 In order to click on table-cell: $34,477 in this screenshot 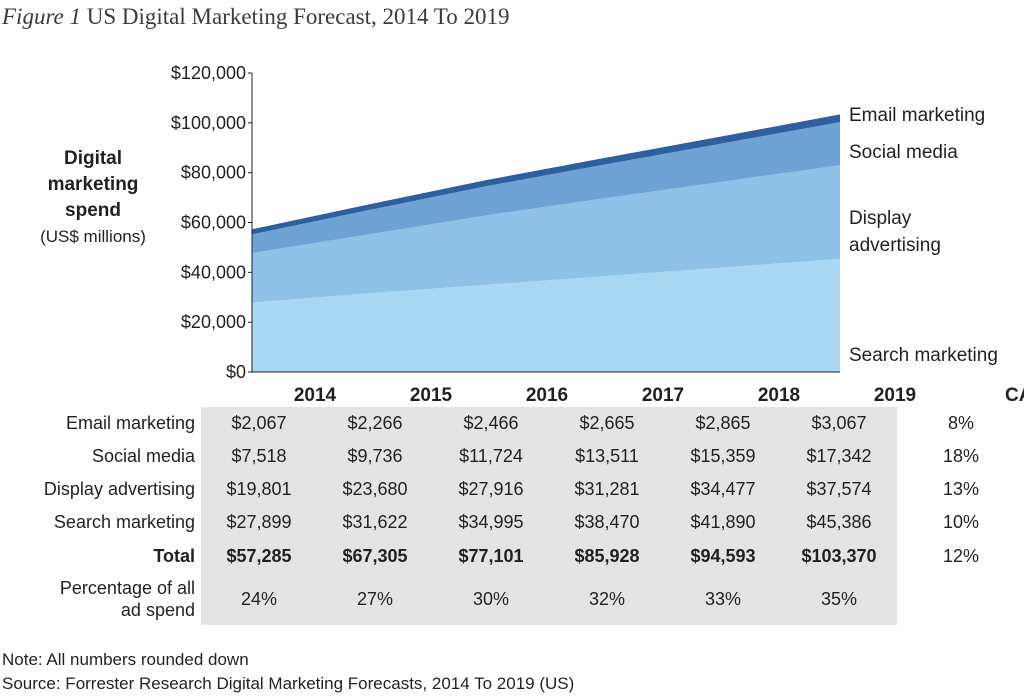, I will do `click(723, 489)`.